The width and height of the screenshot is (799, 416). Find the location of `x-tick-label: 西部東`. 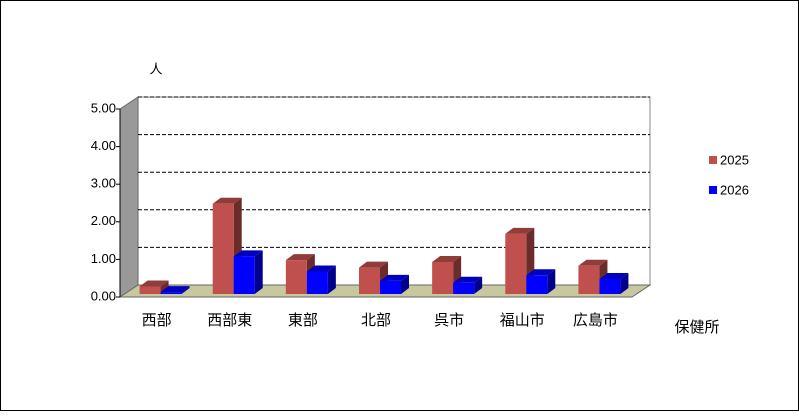

x-tick-label: 西部東 is located at coordinates (229, 320).